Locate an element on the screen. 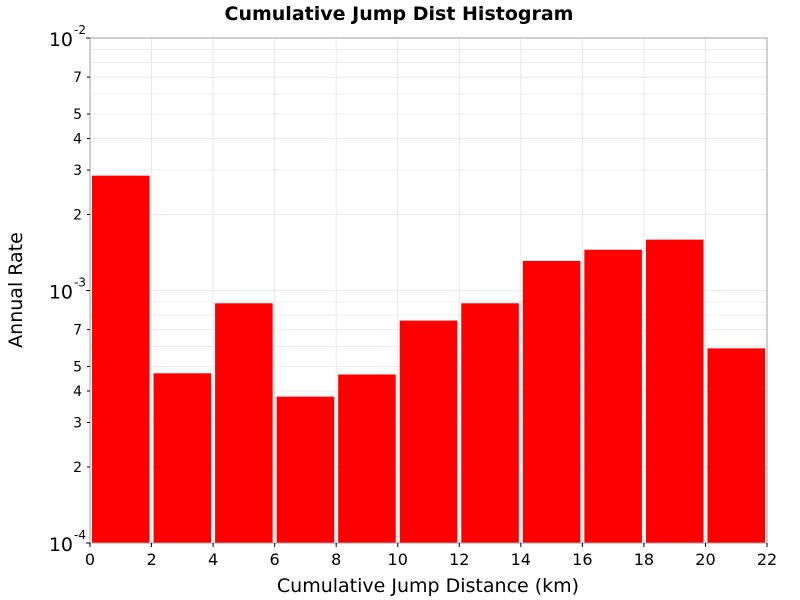  x-axis-label: Cumulative Jump Distance (km) is located at coordinates (428, 586).